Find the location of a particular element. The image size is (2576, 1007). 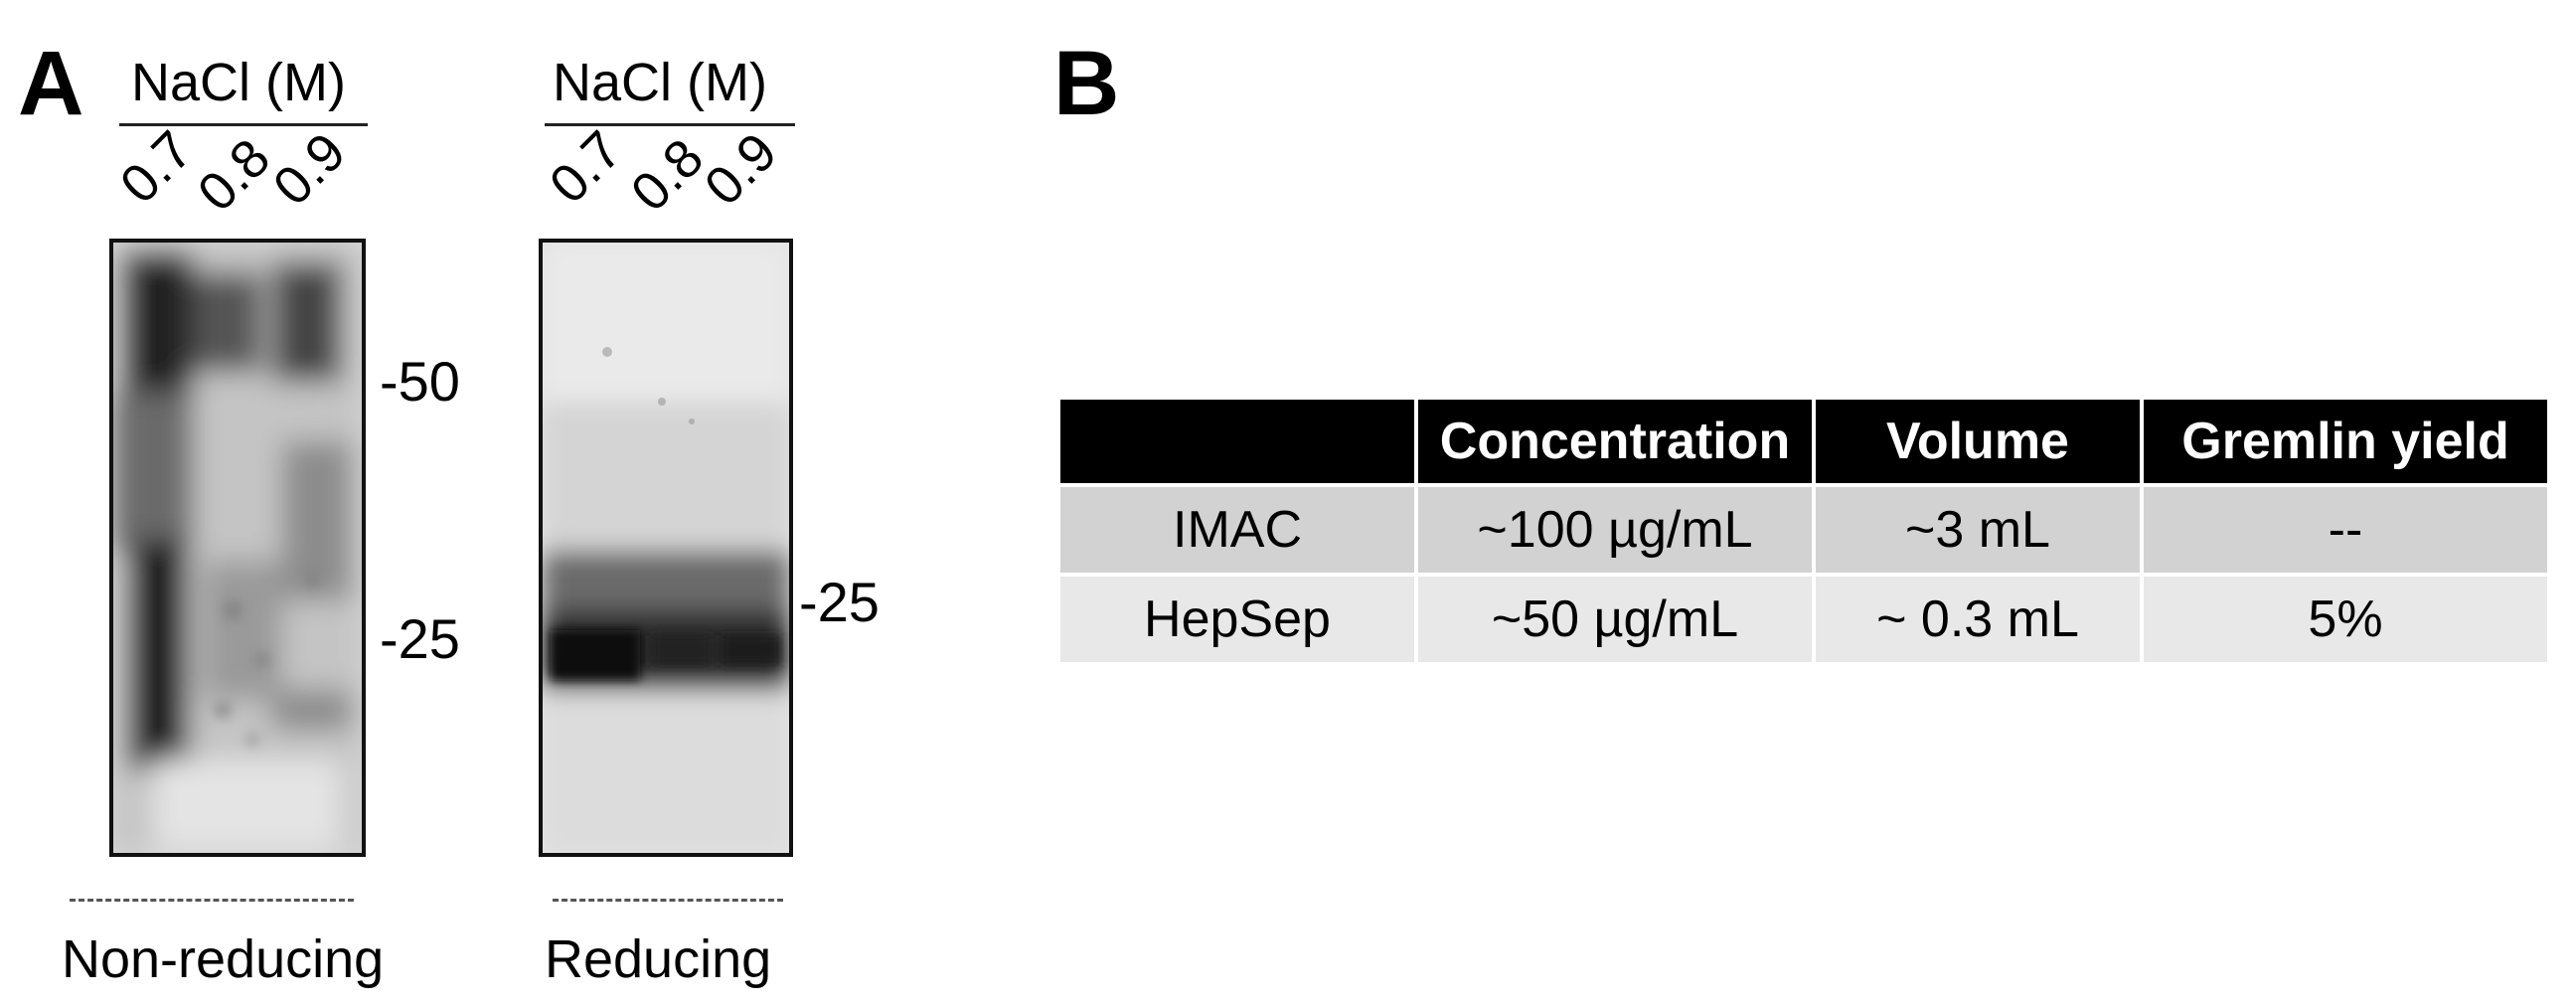

table-cell-method: IMAC is located at coordinates (1237, 530).